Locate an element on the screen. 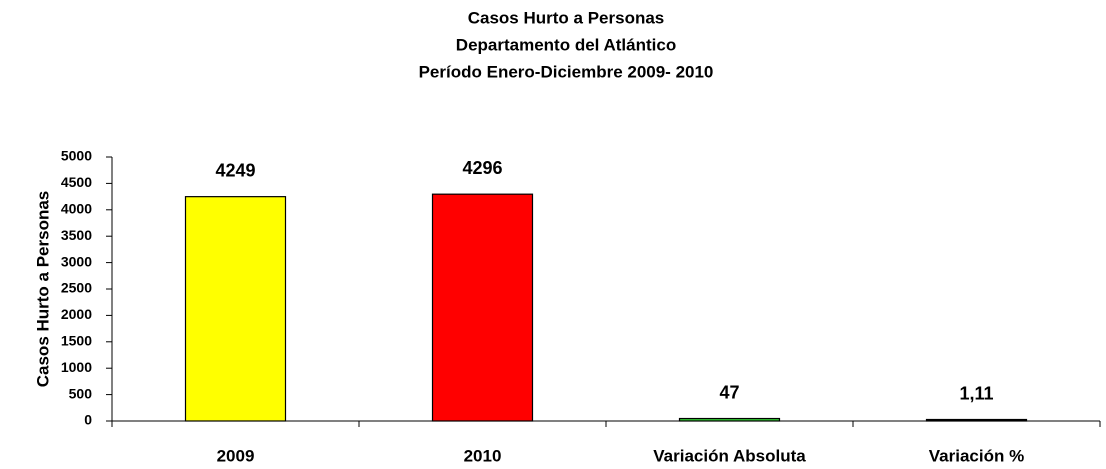  y-tick-label: 5000 is located at coordinates (76, 156).